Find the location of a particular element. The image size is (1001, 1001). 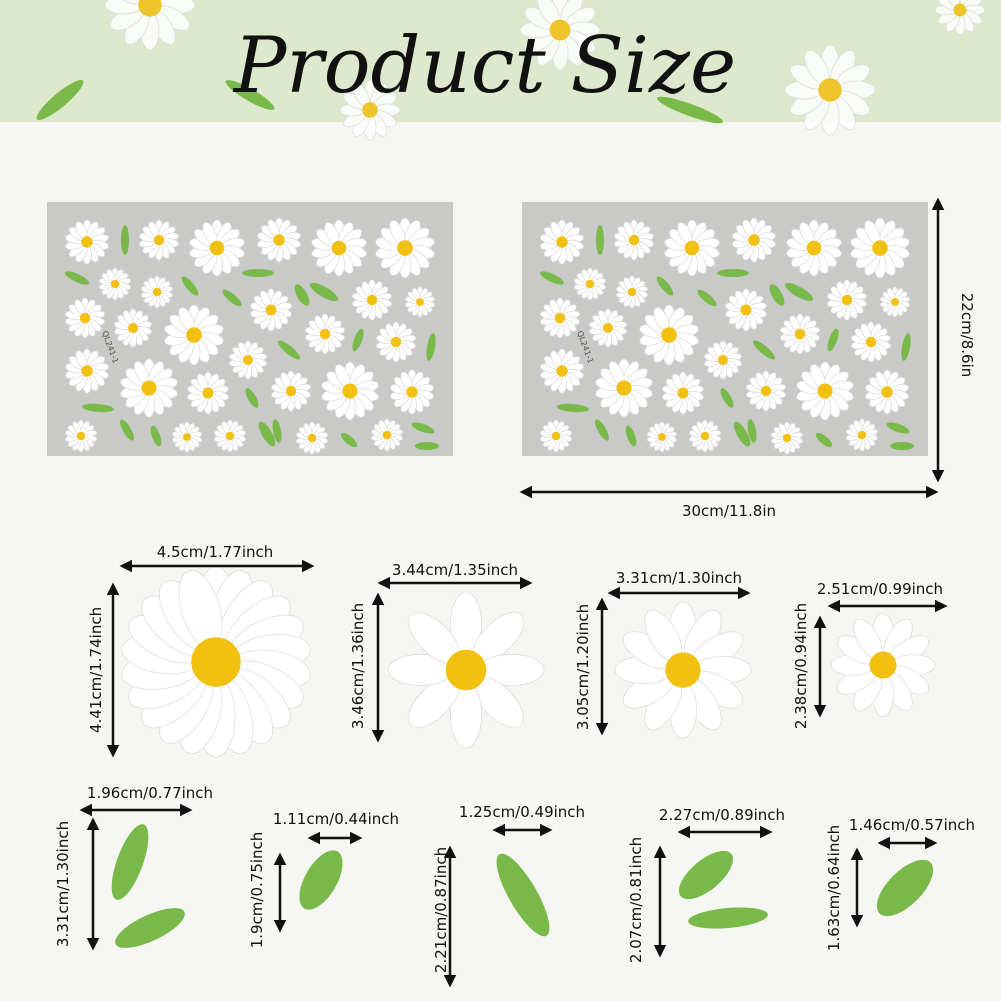

height-label: 3.31cm/1.30inch is located at coordinates (63, 884).